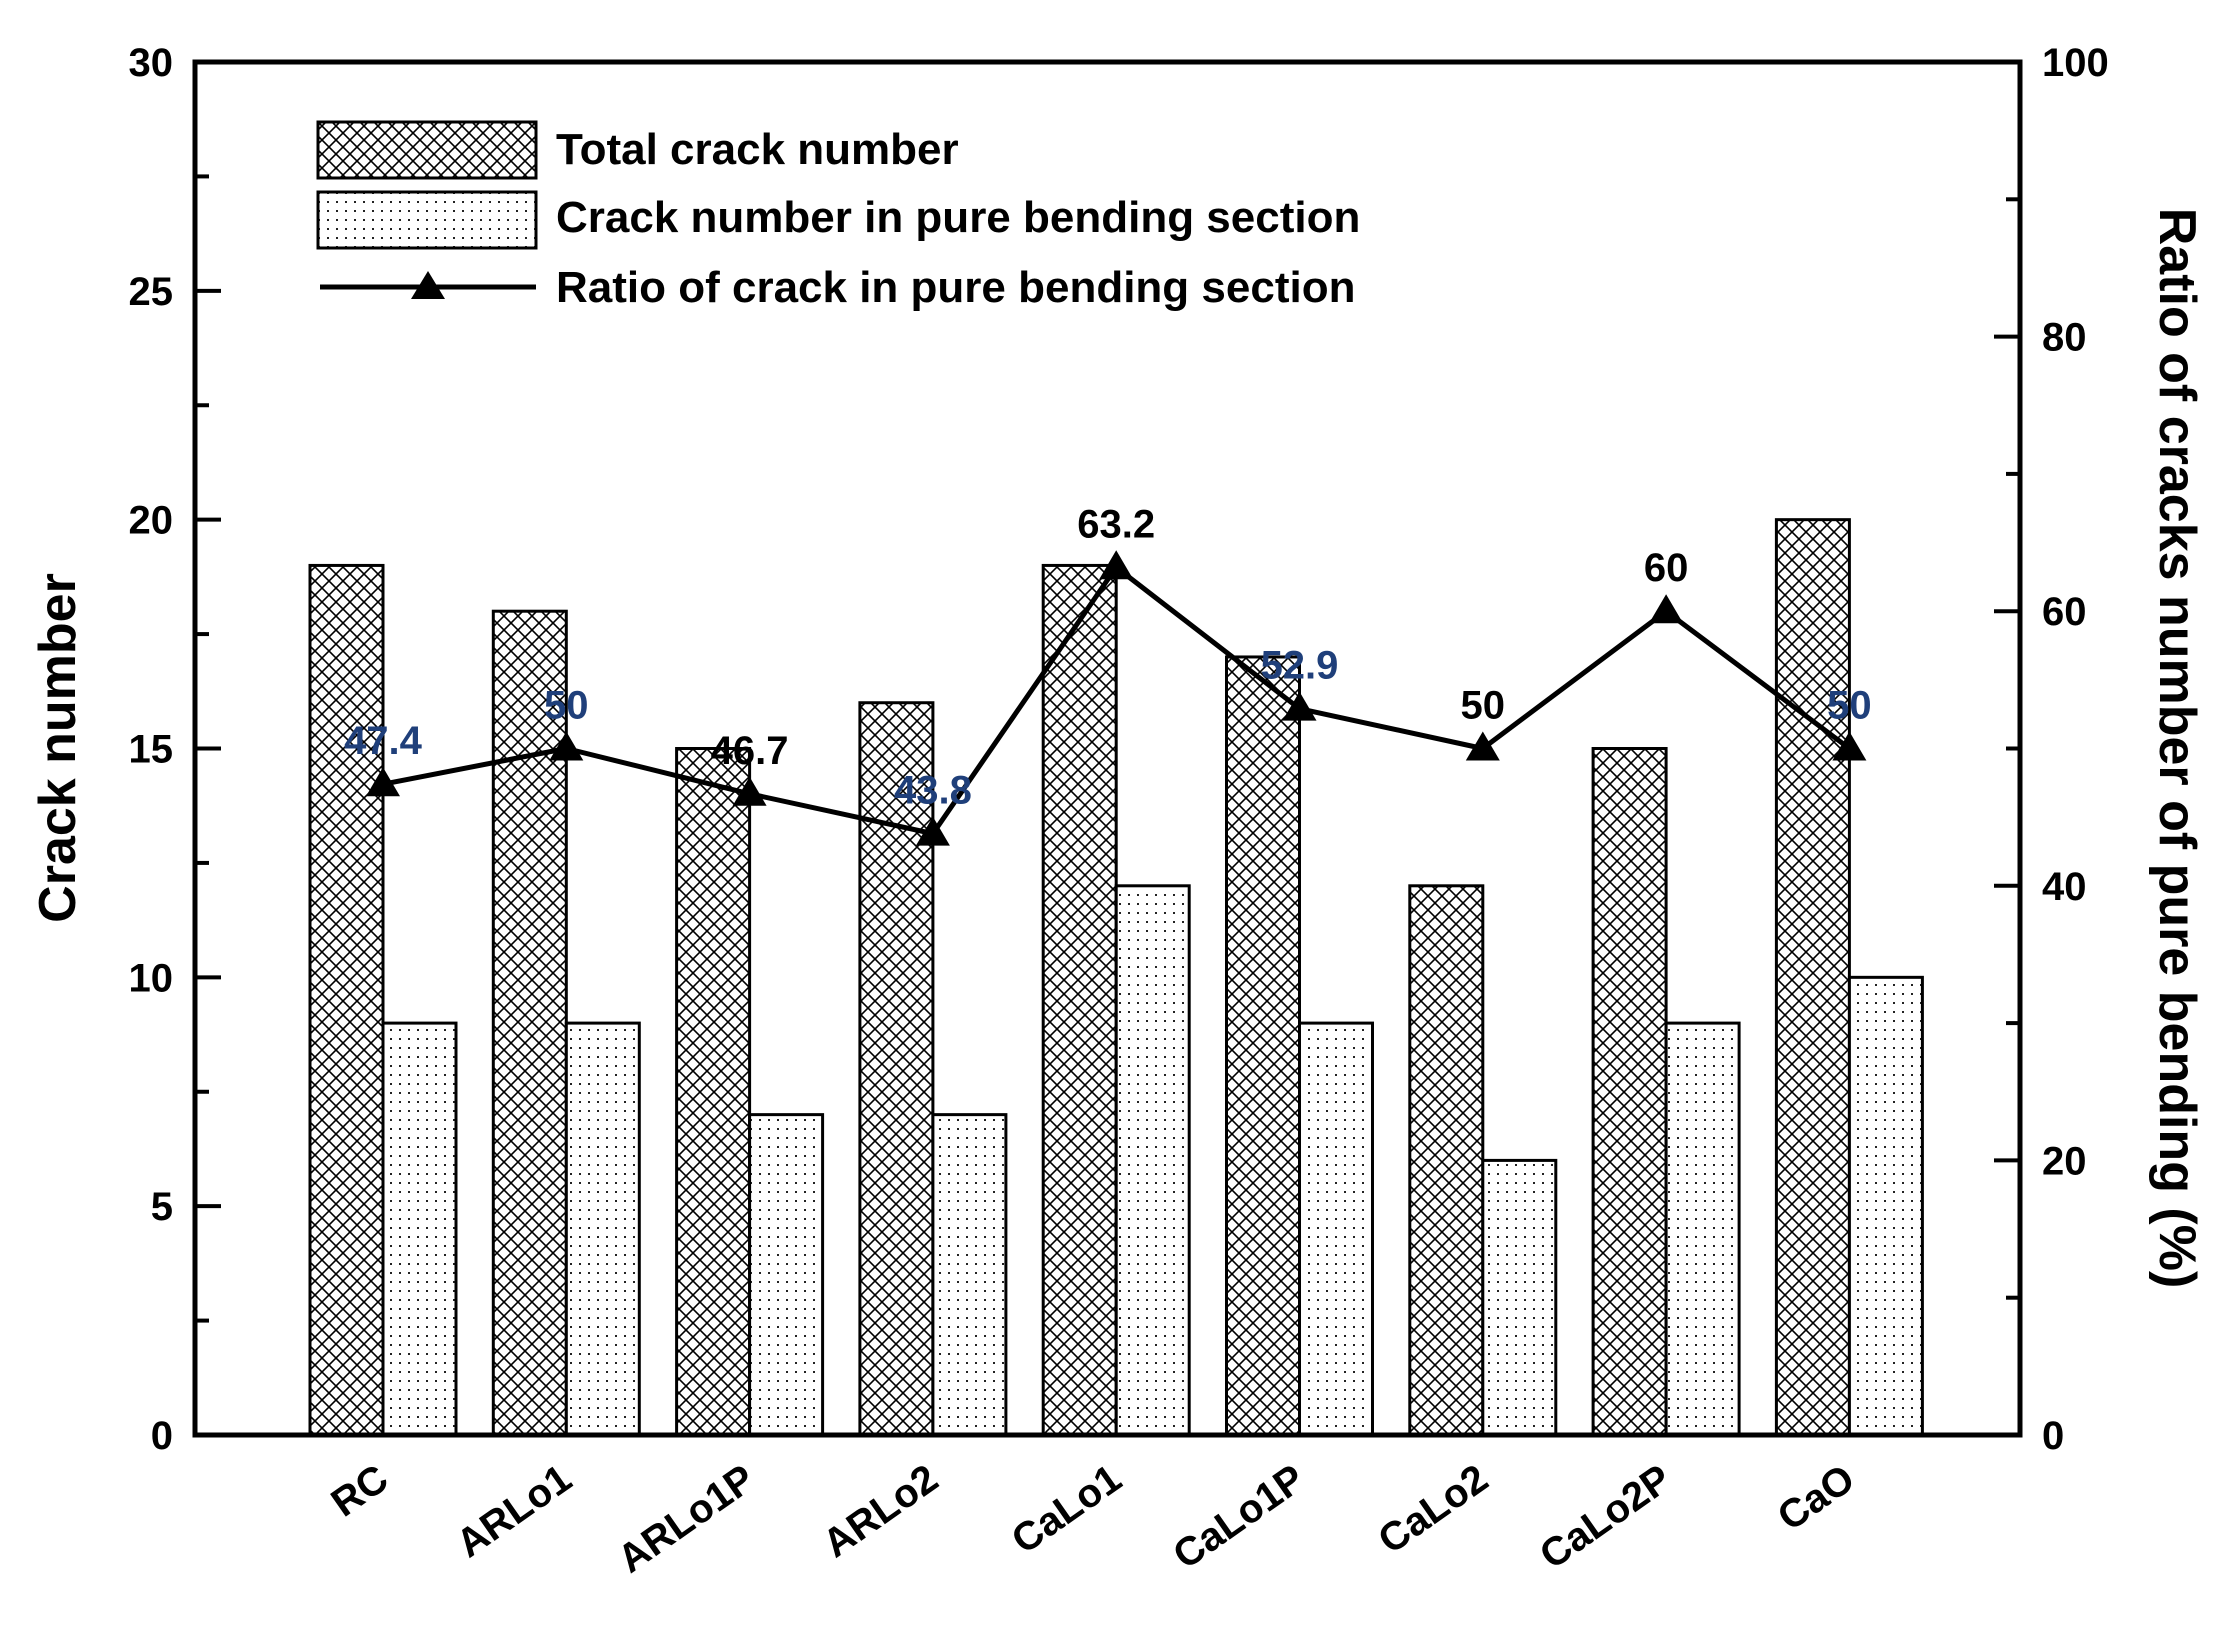 Image resolution: width=2239 pixels, height=1650 pixels. I want to click on bar-total-ARLo1, so click(529, 1023).